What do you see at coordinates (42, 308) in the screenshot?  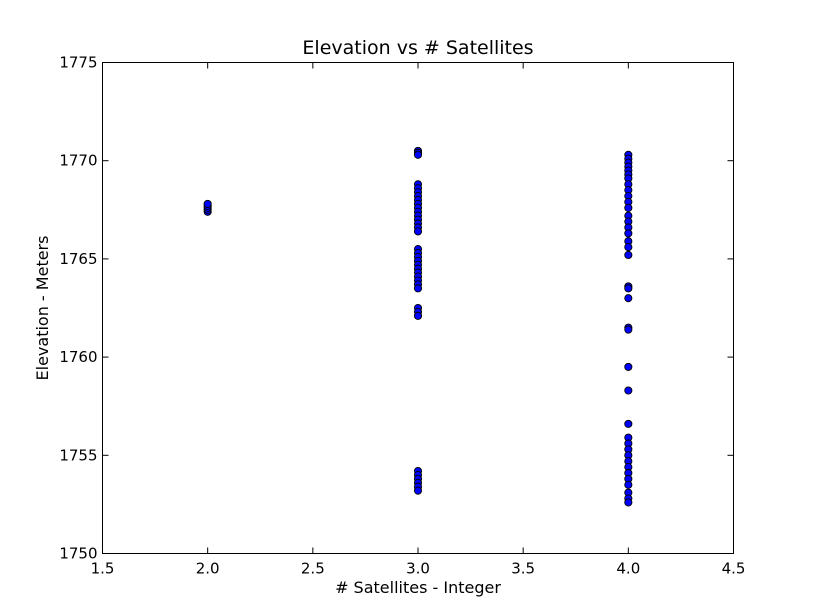 I see `y-axis-label: Elevation - Meters` at bounding box center [42, 308].